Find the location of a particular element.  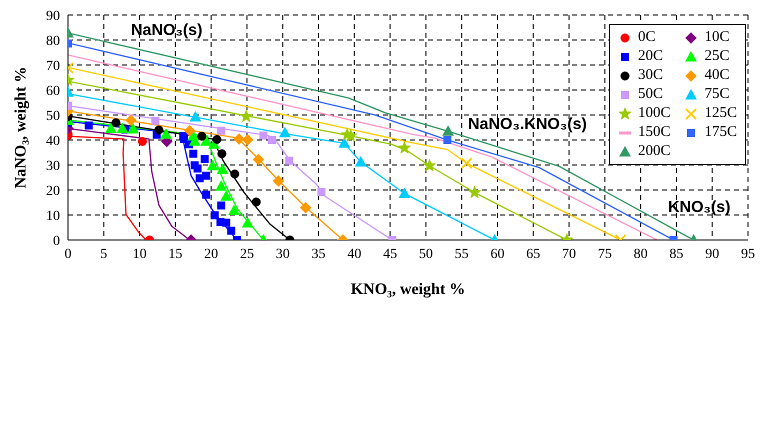

x-tick-label: 85 is located at coordinates (676, 254).